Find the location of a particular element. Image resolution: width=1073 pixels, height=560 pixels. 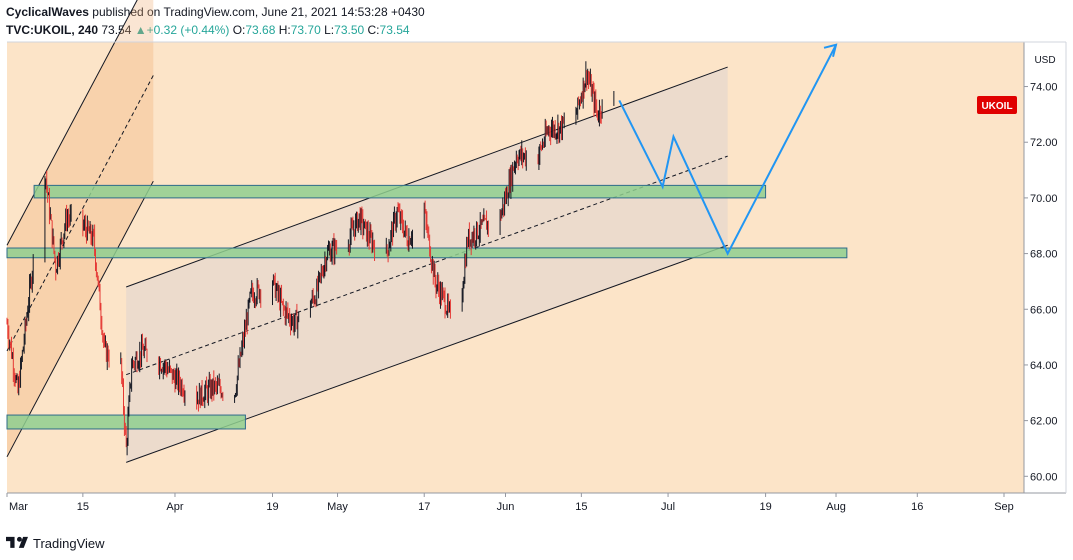

high-value: 73.70 is located at coordinates (305, 30).